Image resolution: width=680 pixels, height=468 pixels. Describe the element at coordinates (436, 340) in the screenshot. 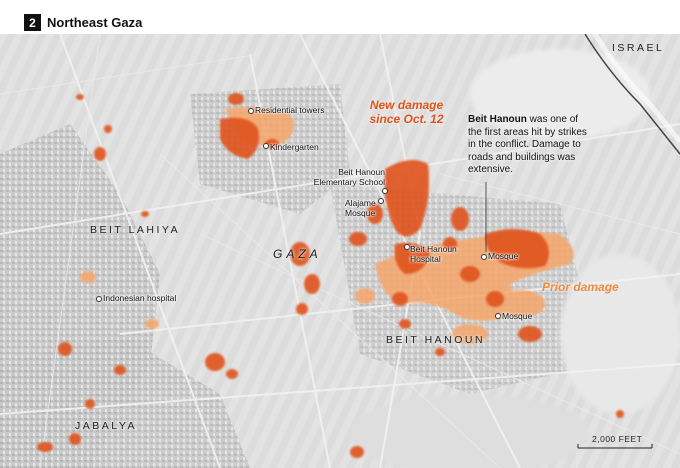

I see `beit-hanoun-label: BEIT HANOUN` at that location.